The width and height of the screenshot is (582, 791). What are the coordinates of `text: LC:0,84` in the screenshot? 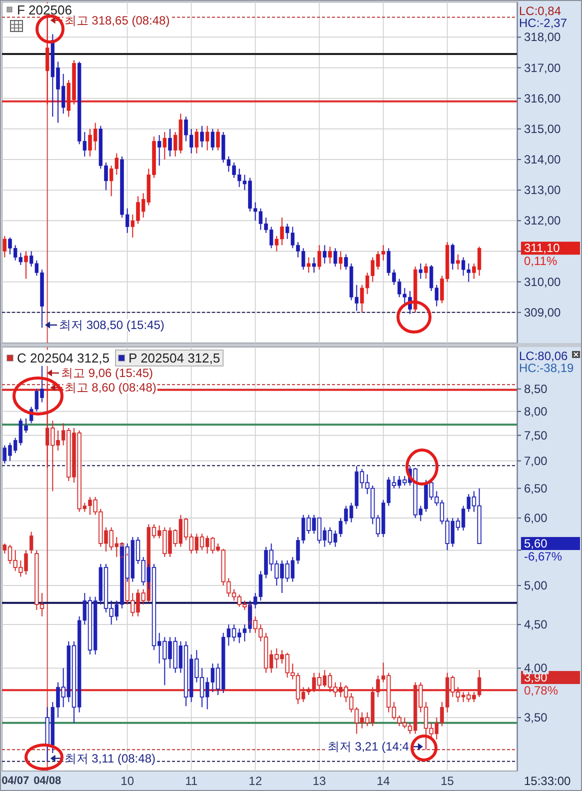 It's located at (540, 11).